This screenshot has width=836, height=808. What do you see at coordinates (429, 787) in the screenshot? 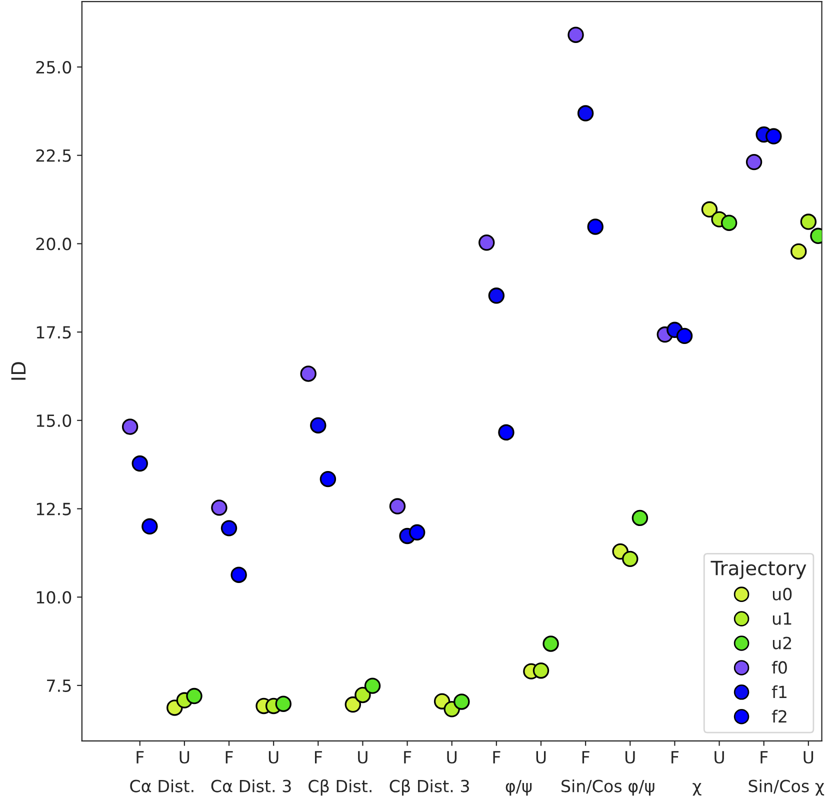
I see `text: Cβ Dist. 3` at bounding box center [429, 787].